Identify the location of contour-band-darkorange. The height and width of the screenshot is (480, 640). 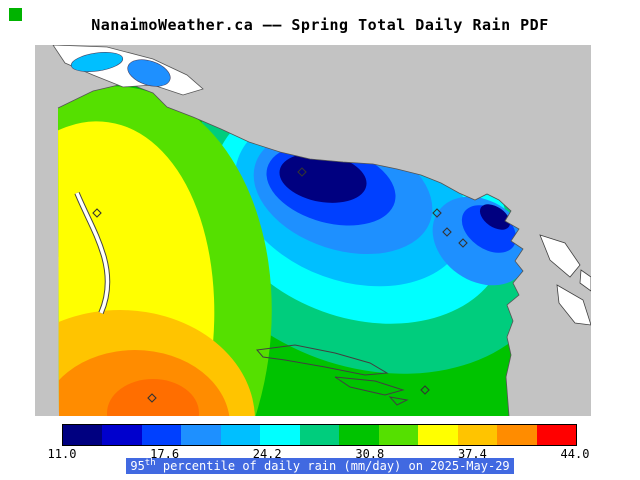
(153, 397).